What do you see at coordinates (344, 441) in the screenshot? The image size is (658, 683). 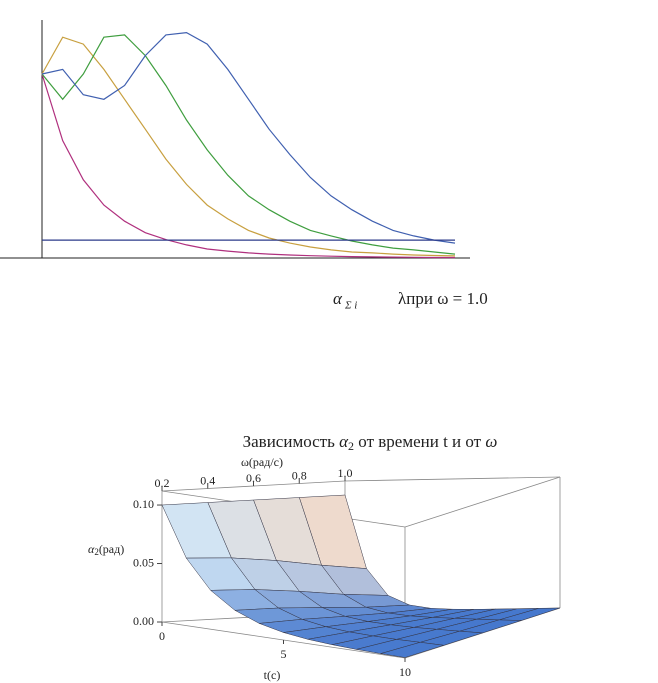 I see `title-part: α` at bounding box center [344, 441].